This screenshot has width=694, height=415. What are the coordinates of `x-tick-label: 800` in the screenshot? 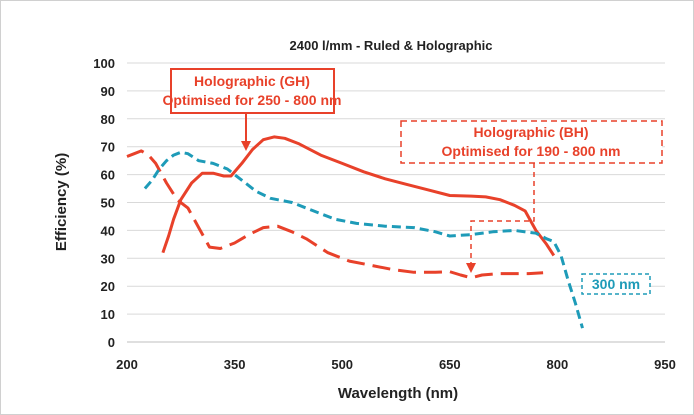 It's located at (558, 364).